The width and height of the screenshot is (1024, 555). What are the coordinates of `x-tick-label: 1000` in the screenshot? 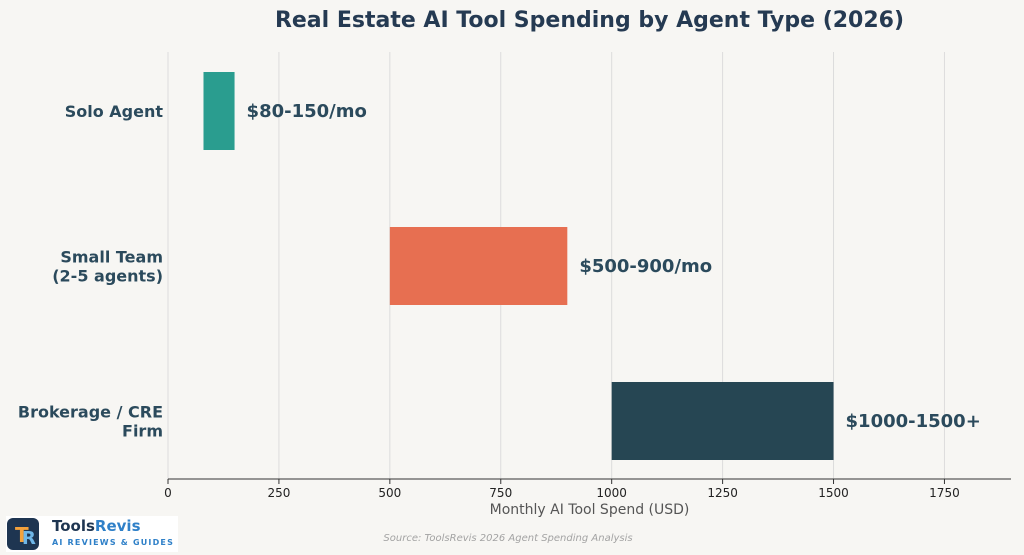 It's located at (611, 493).